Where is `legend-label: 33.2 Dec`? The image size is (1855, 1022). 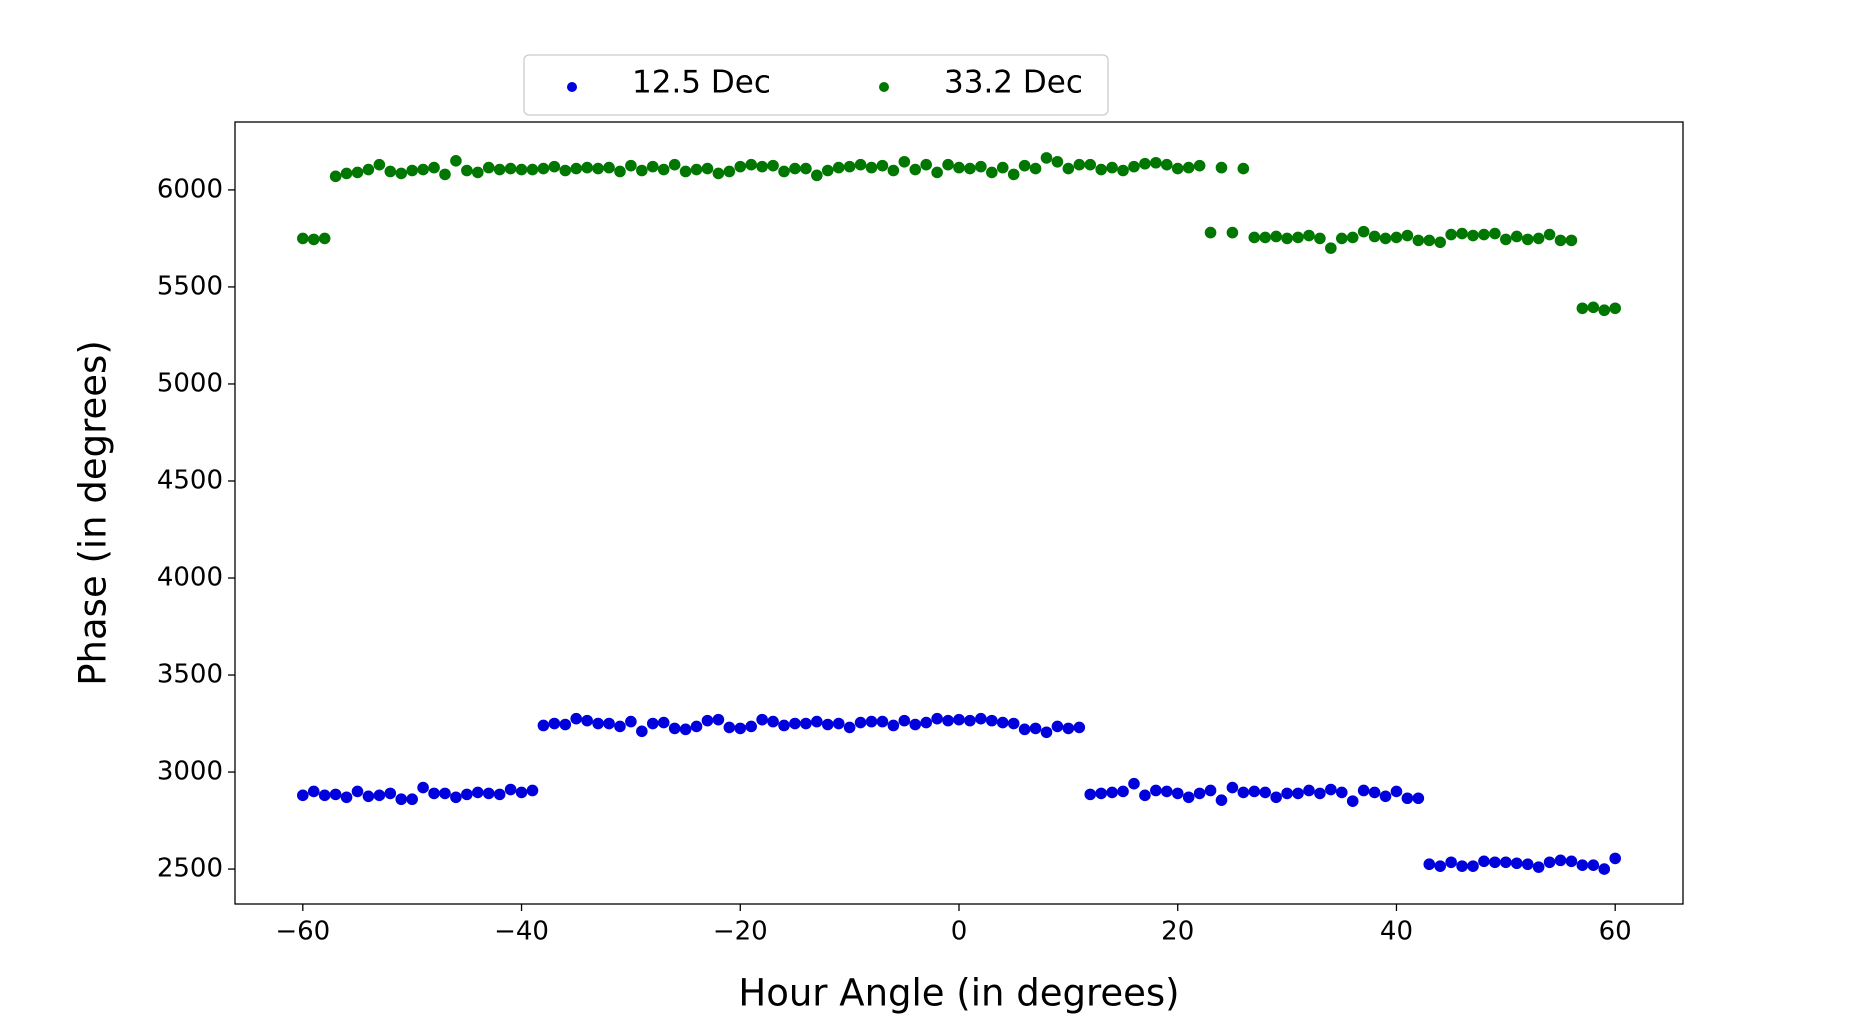
legend-label: 33.2 Dec is located at coordinates (1013, 83).